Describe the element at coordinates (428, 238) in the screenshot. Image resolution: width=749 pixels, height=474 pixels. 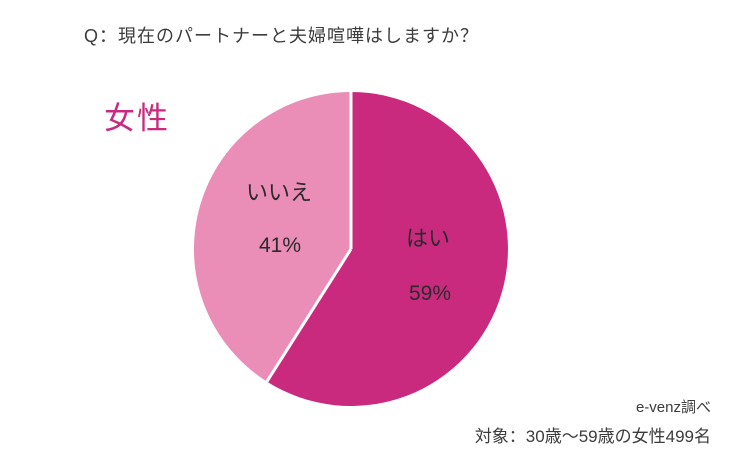
I see `slice-label-yes: はい` at that location.